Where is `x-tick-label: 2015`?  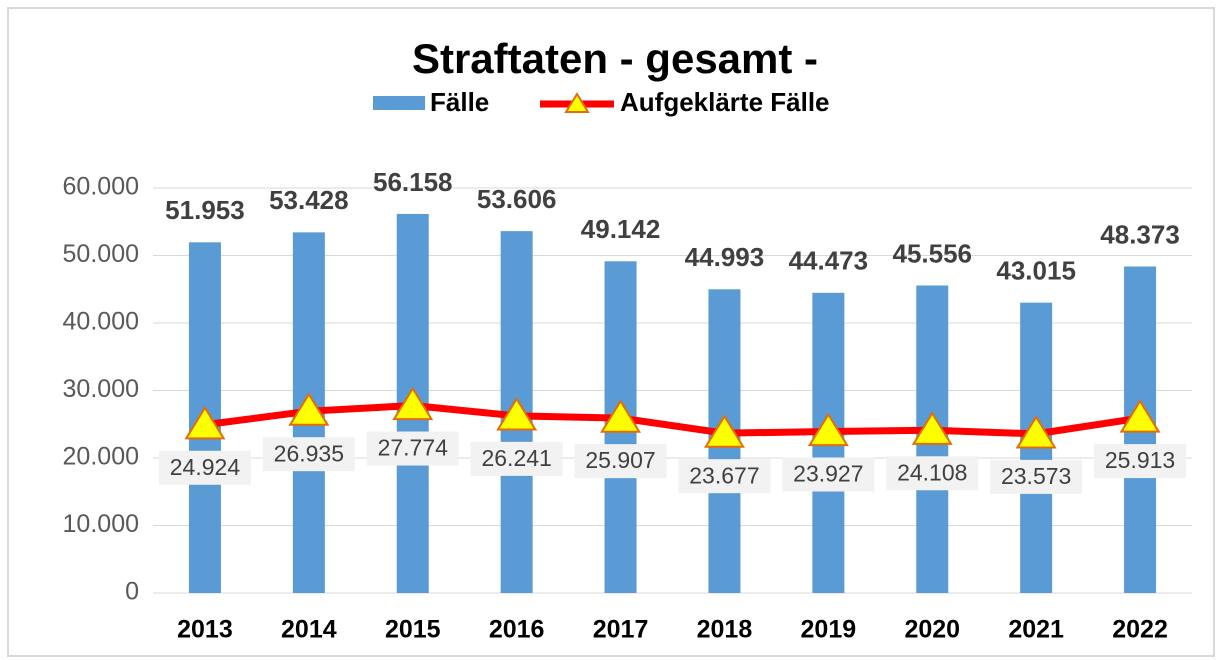
x-tick-label: 2015 is located at coordinates (413, 630).